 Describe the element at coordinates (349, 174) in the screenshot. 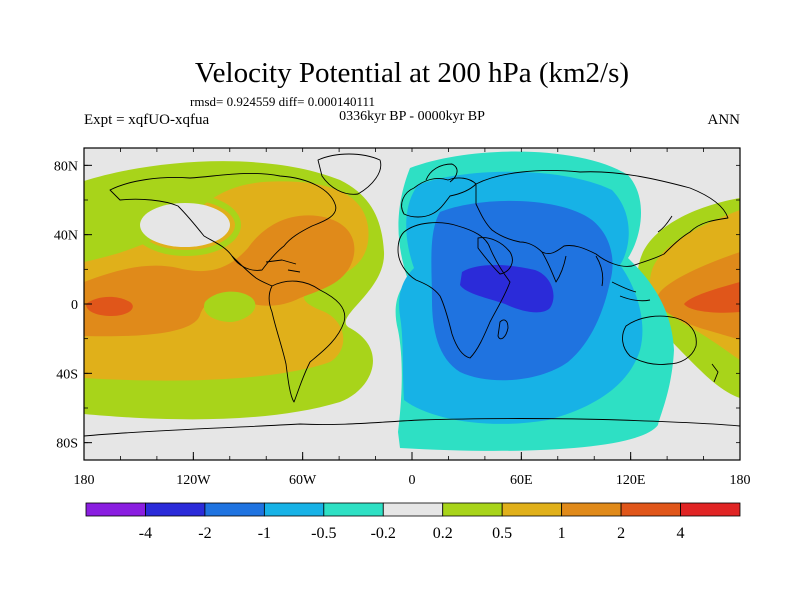

I see `coastline-greenland` at that location.